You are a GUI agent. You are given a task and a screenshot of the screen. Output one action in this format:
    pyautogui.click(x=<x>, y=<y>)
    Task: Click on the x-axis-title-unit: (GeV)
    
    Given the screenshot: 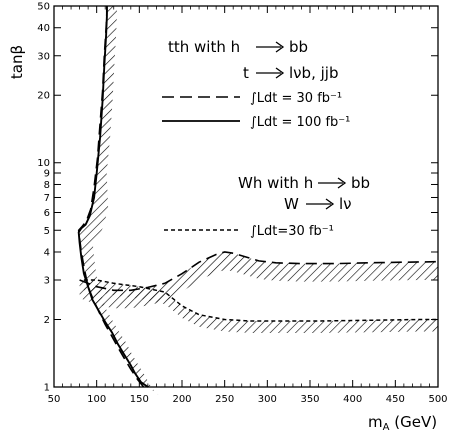 What is the action you would take?
    pyautogui.click(x=413, y=422)
    